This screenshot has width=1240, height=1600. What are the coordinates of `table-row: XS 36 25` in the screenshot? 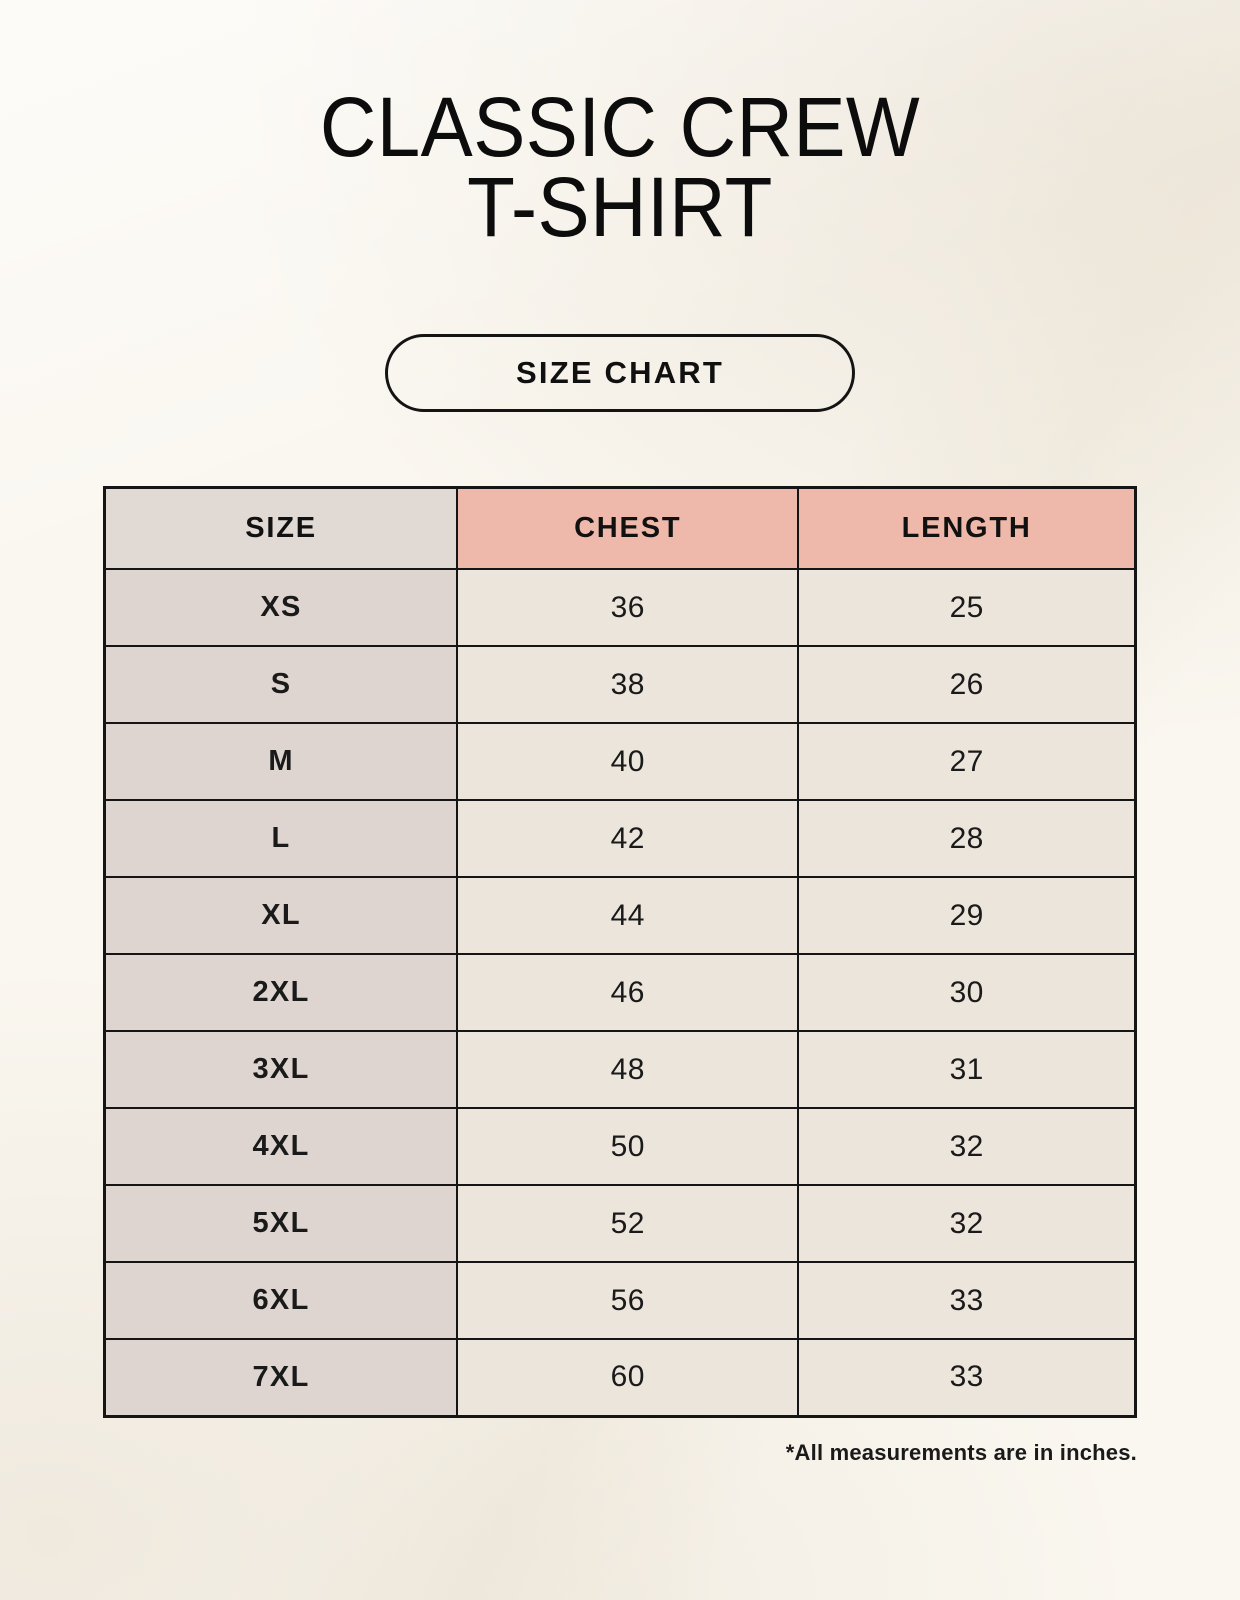 It's located at (620, 608).